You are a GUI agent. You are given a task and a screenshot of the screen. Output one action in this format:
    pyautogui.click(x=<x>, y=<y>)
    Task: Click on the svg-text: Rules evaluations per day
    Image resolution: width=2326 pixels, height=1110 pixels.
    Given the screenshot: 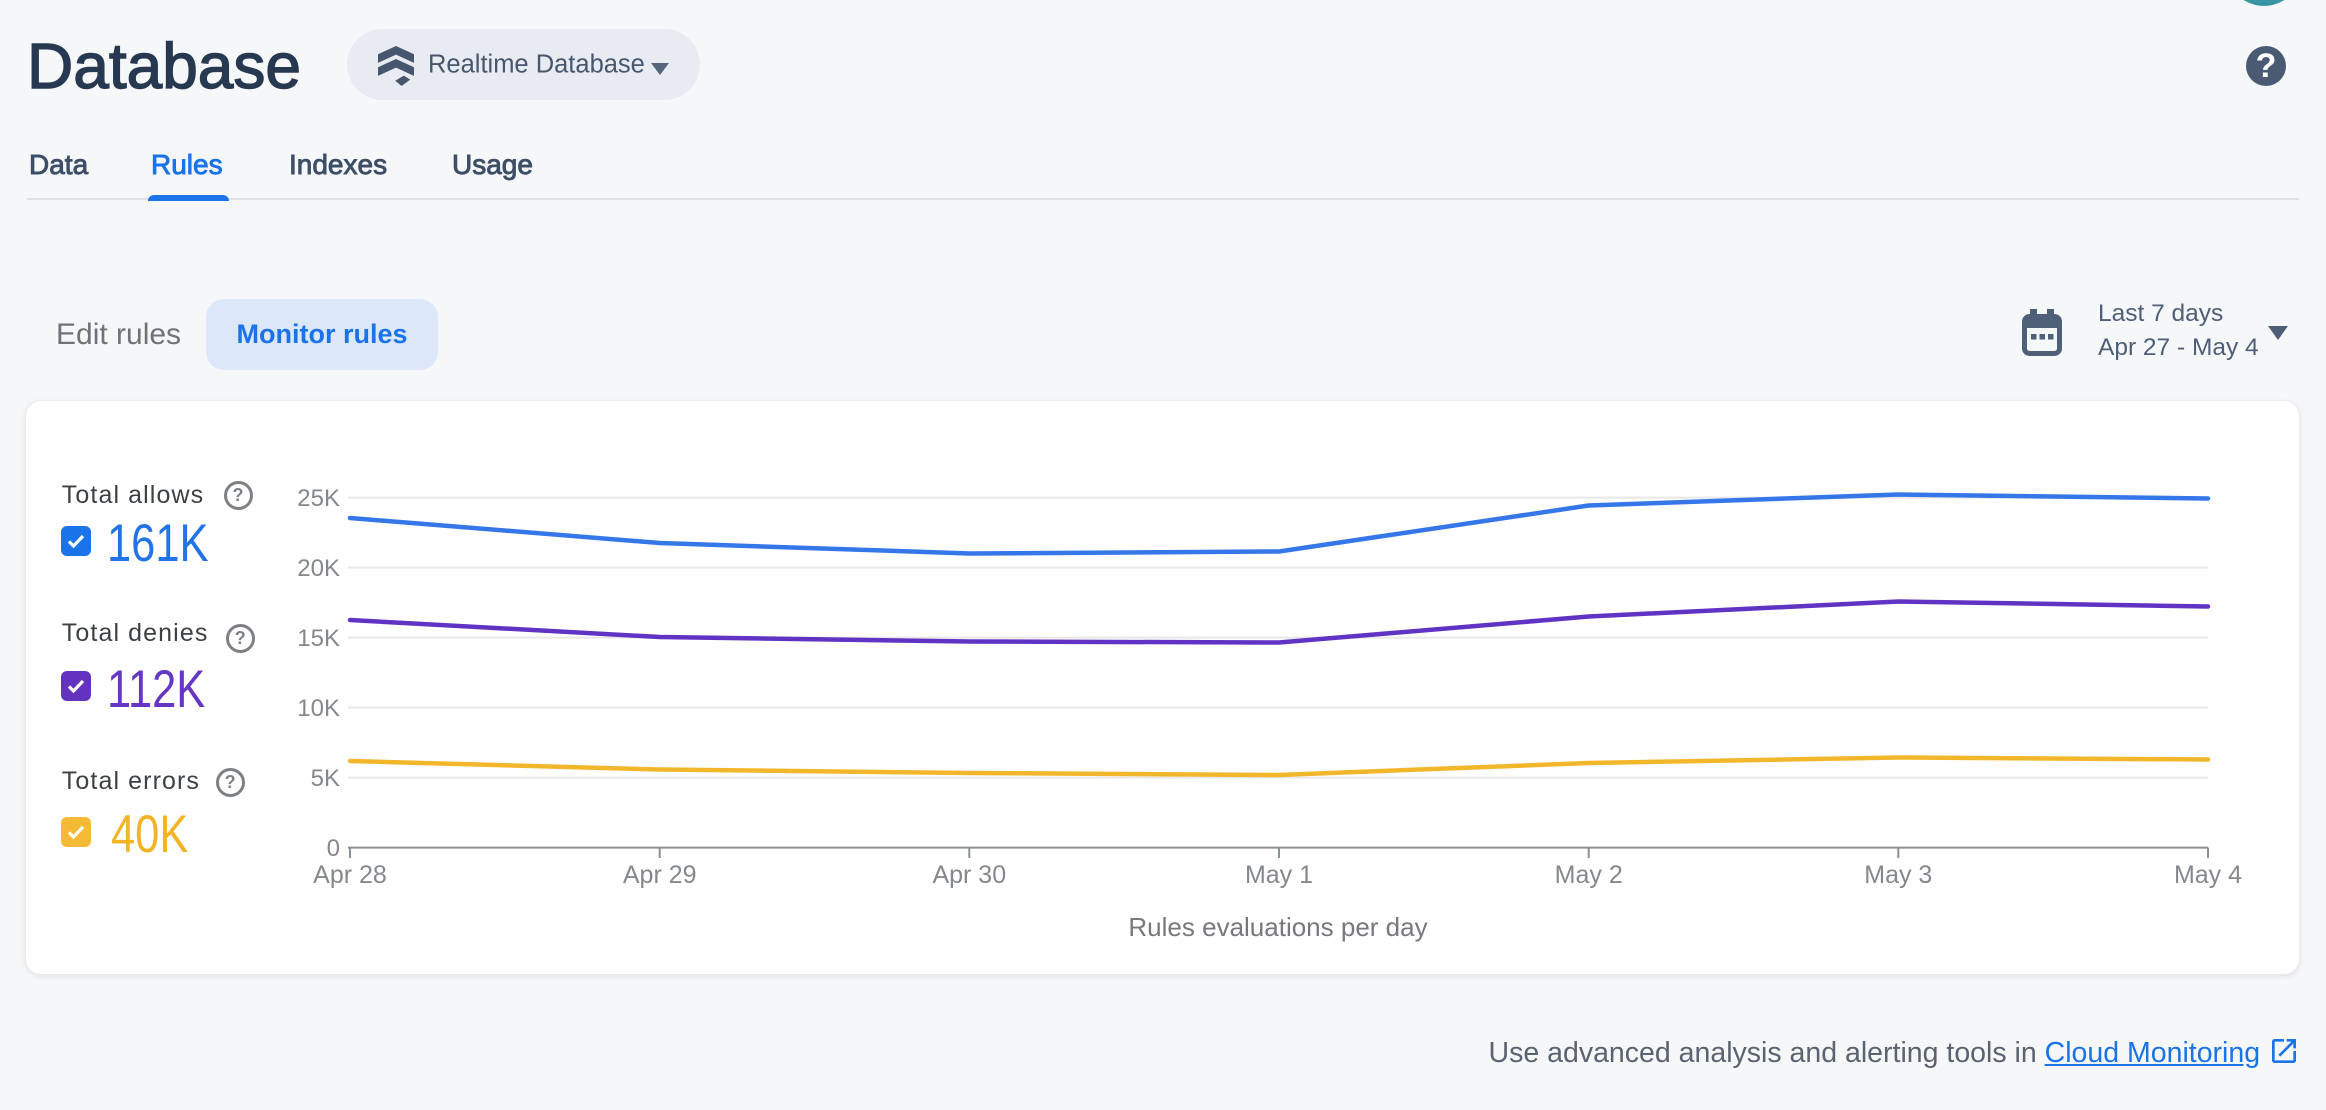 What is the action you would take?
    pyautogui.click(x=1277, y=927)
    